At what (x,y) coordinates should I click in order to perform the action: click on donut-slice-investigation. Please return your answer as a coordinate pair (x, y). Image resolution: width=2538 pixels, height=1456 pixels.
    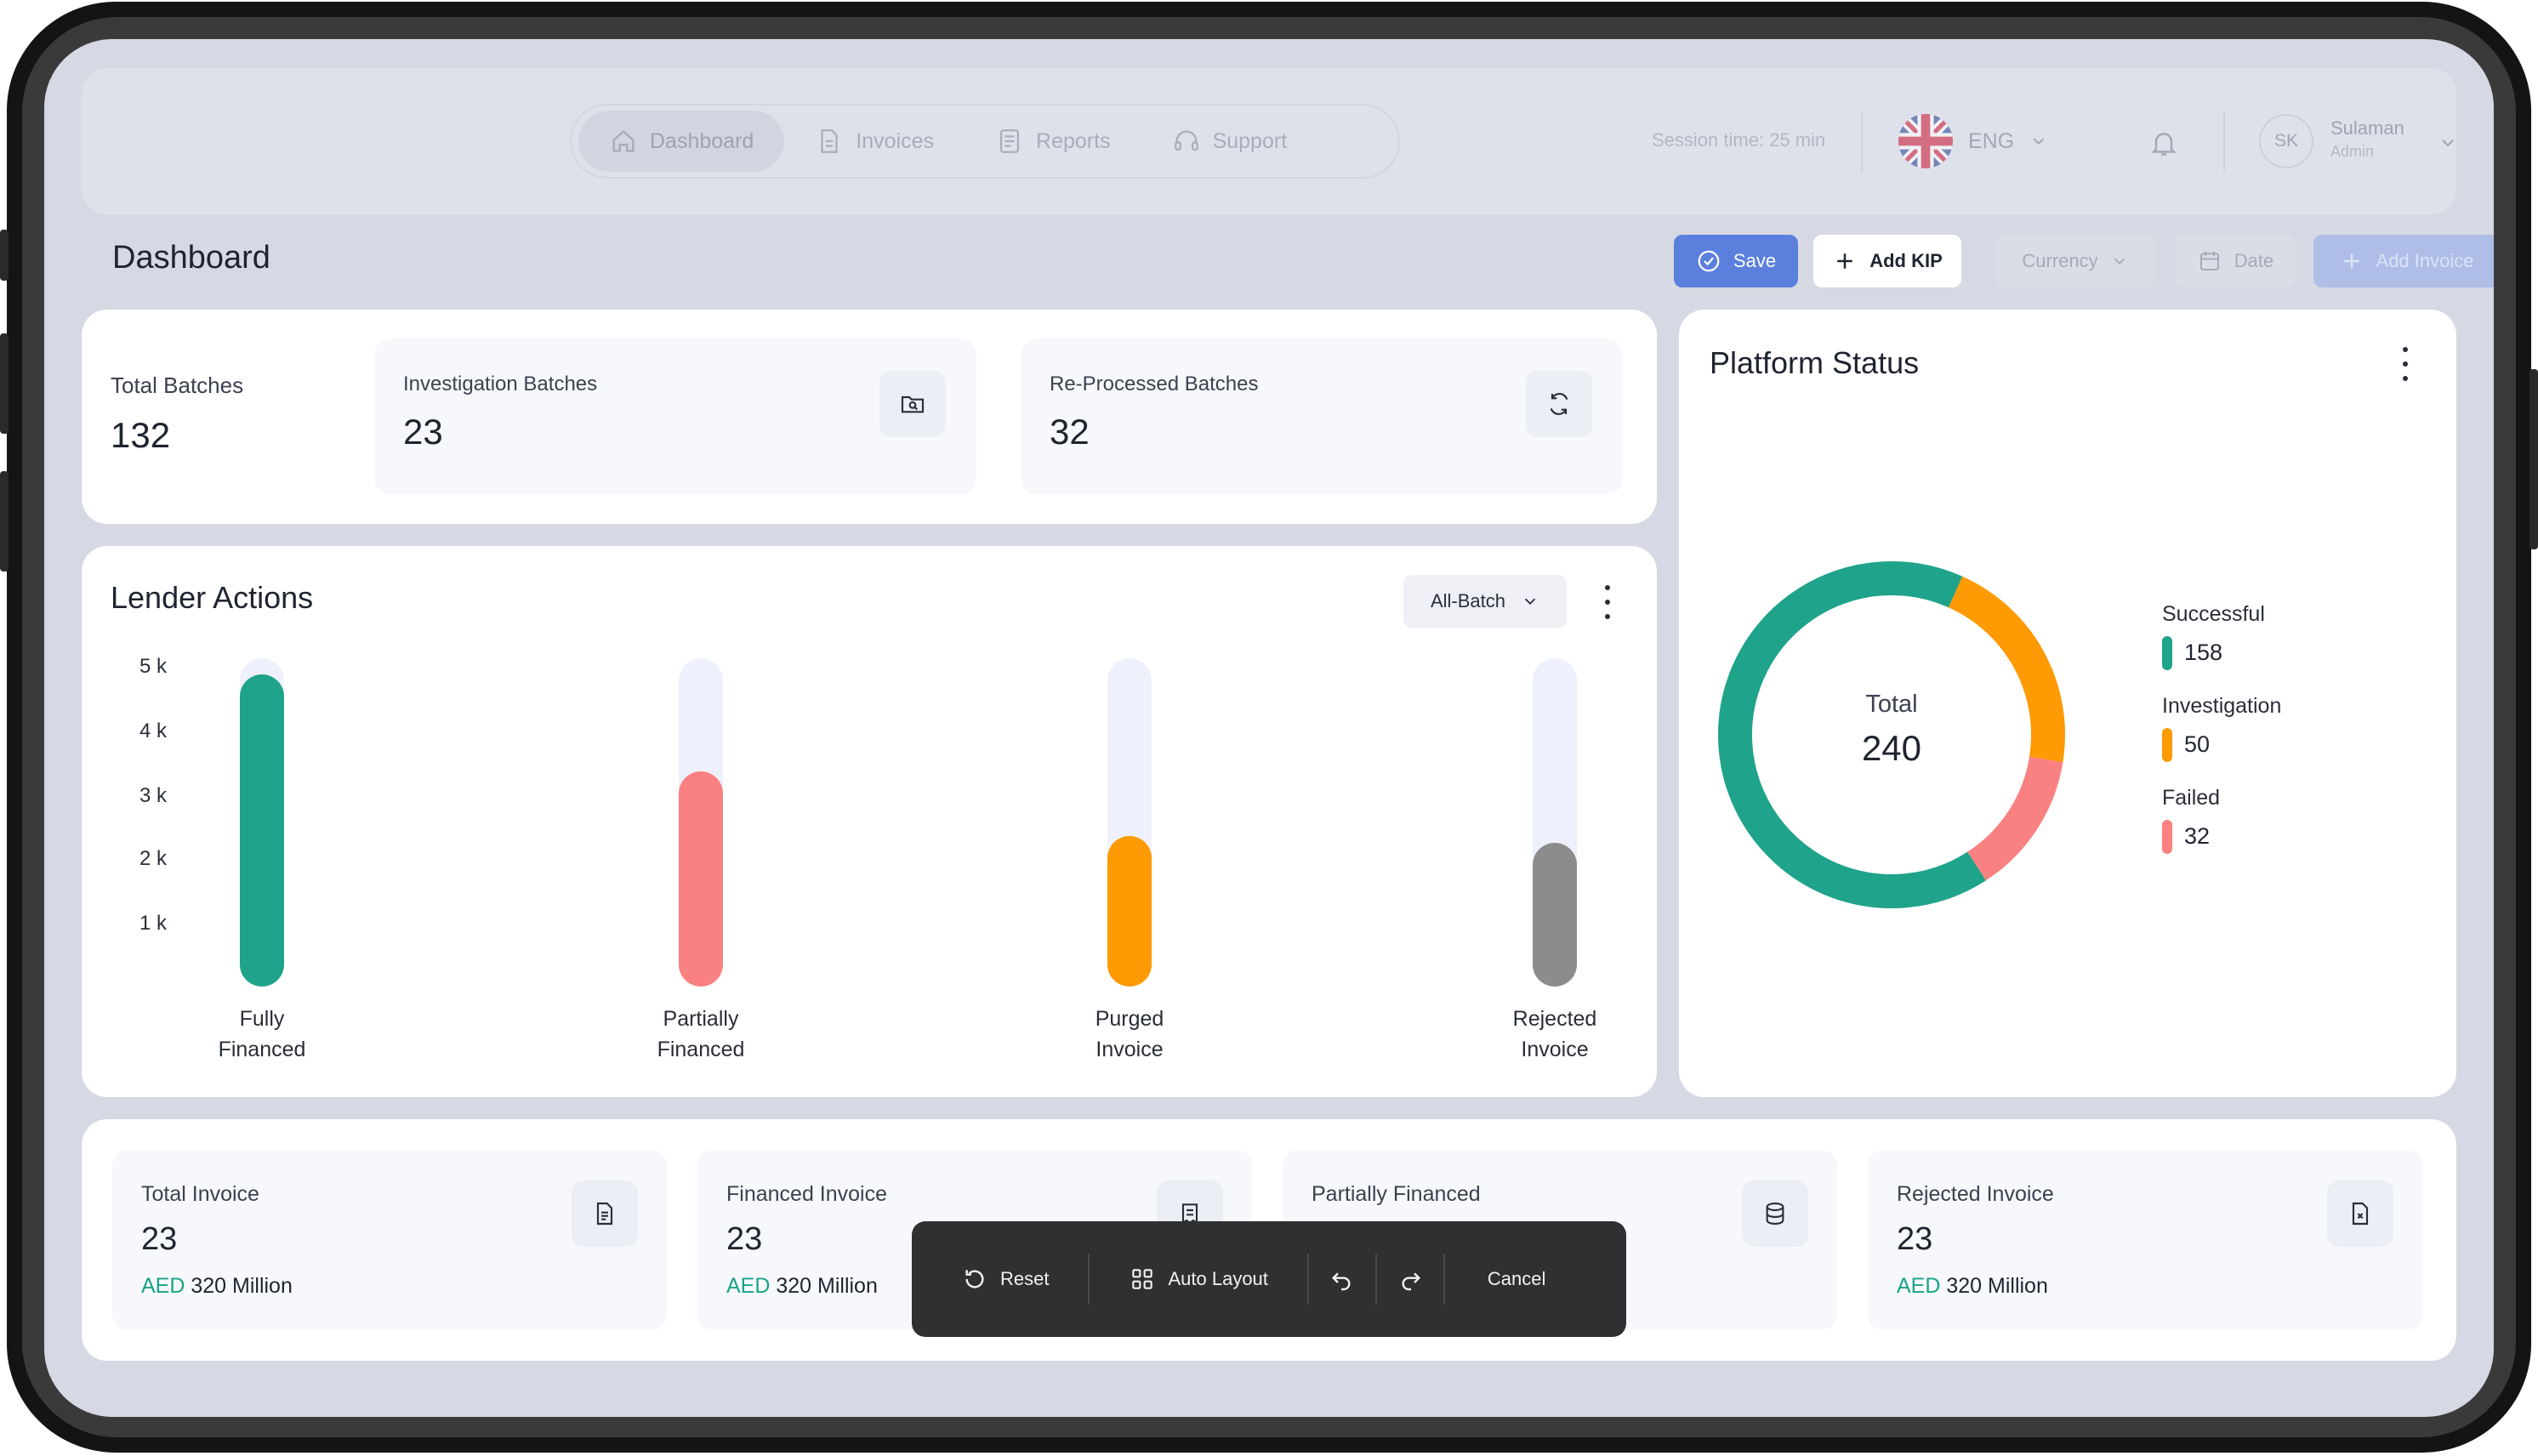
    Looking at the image, I should click on (2006, 669).